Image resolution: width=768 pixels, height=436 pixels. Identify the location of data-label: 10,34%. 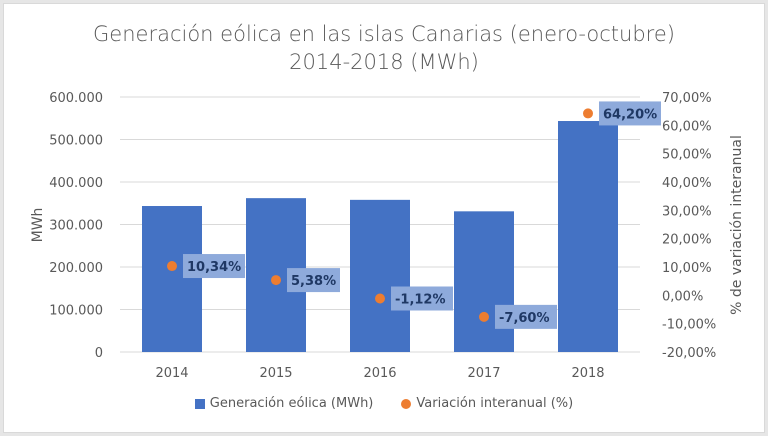
(214, 267).